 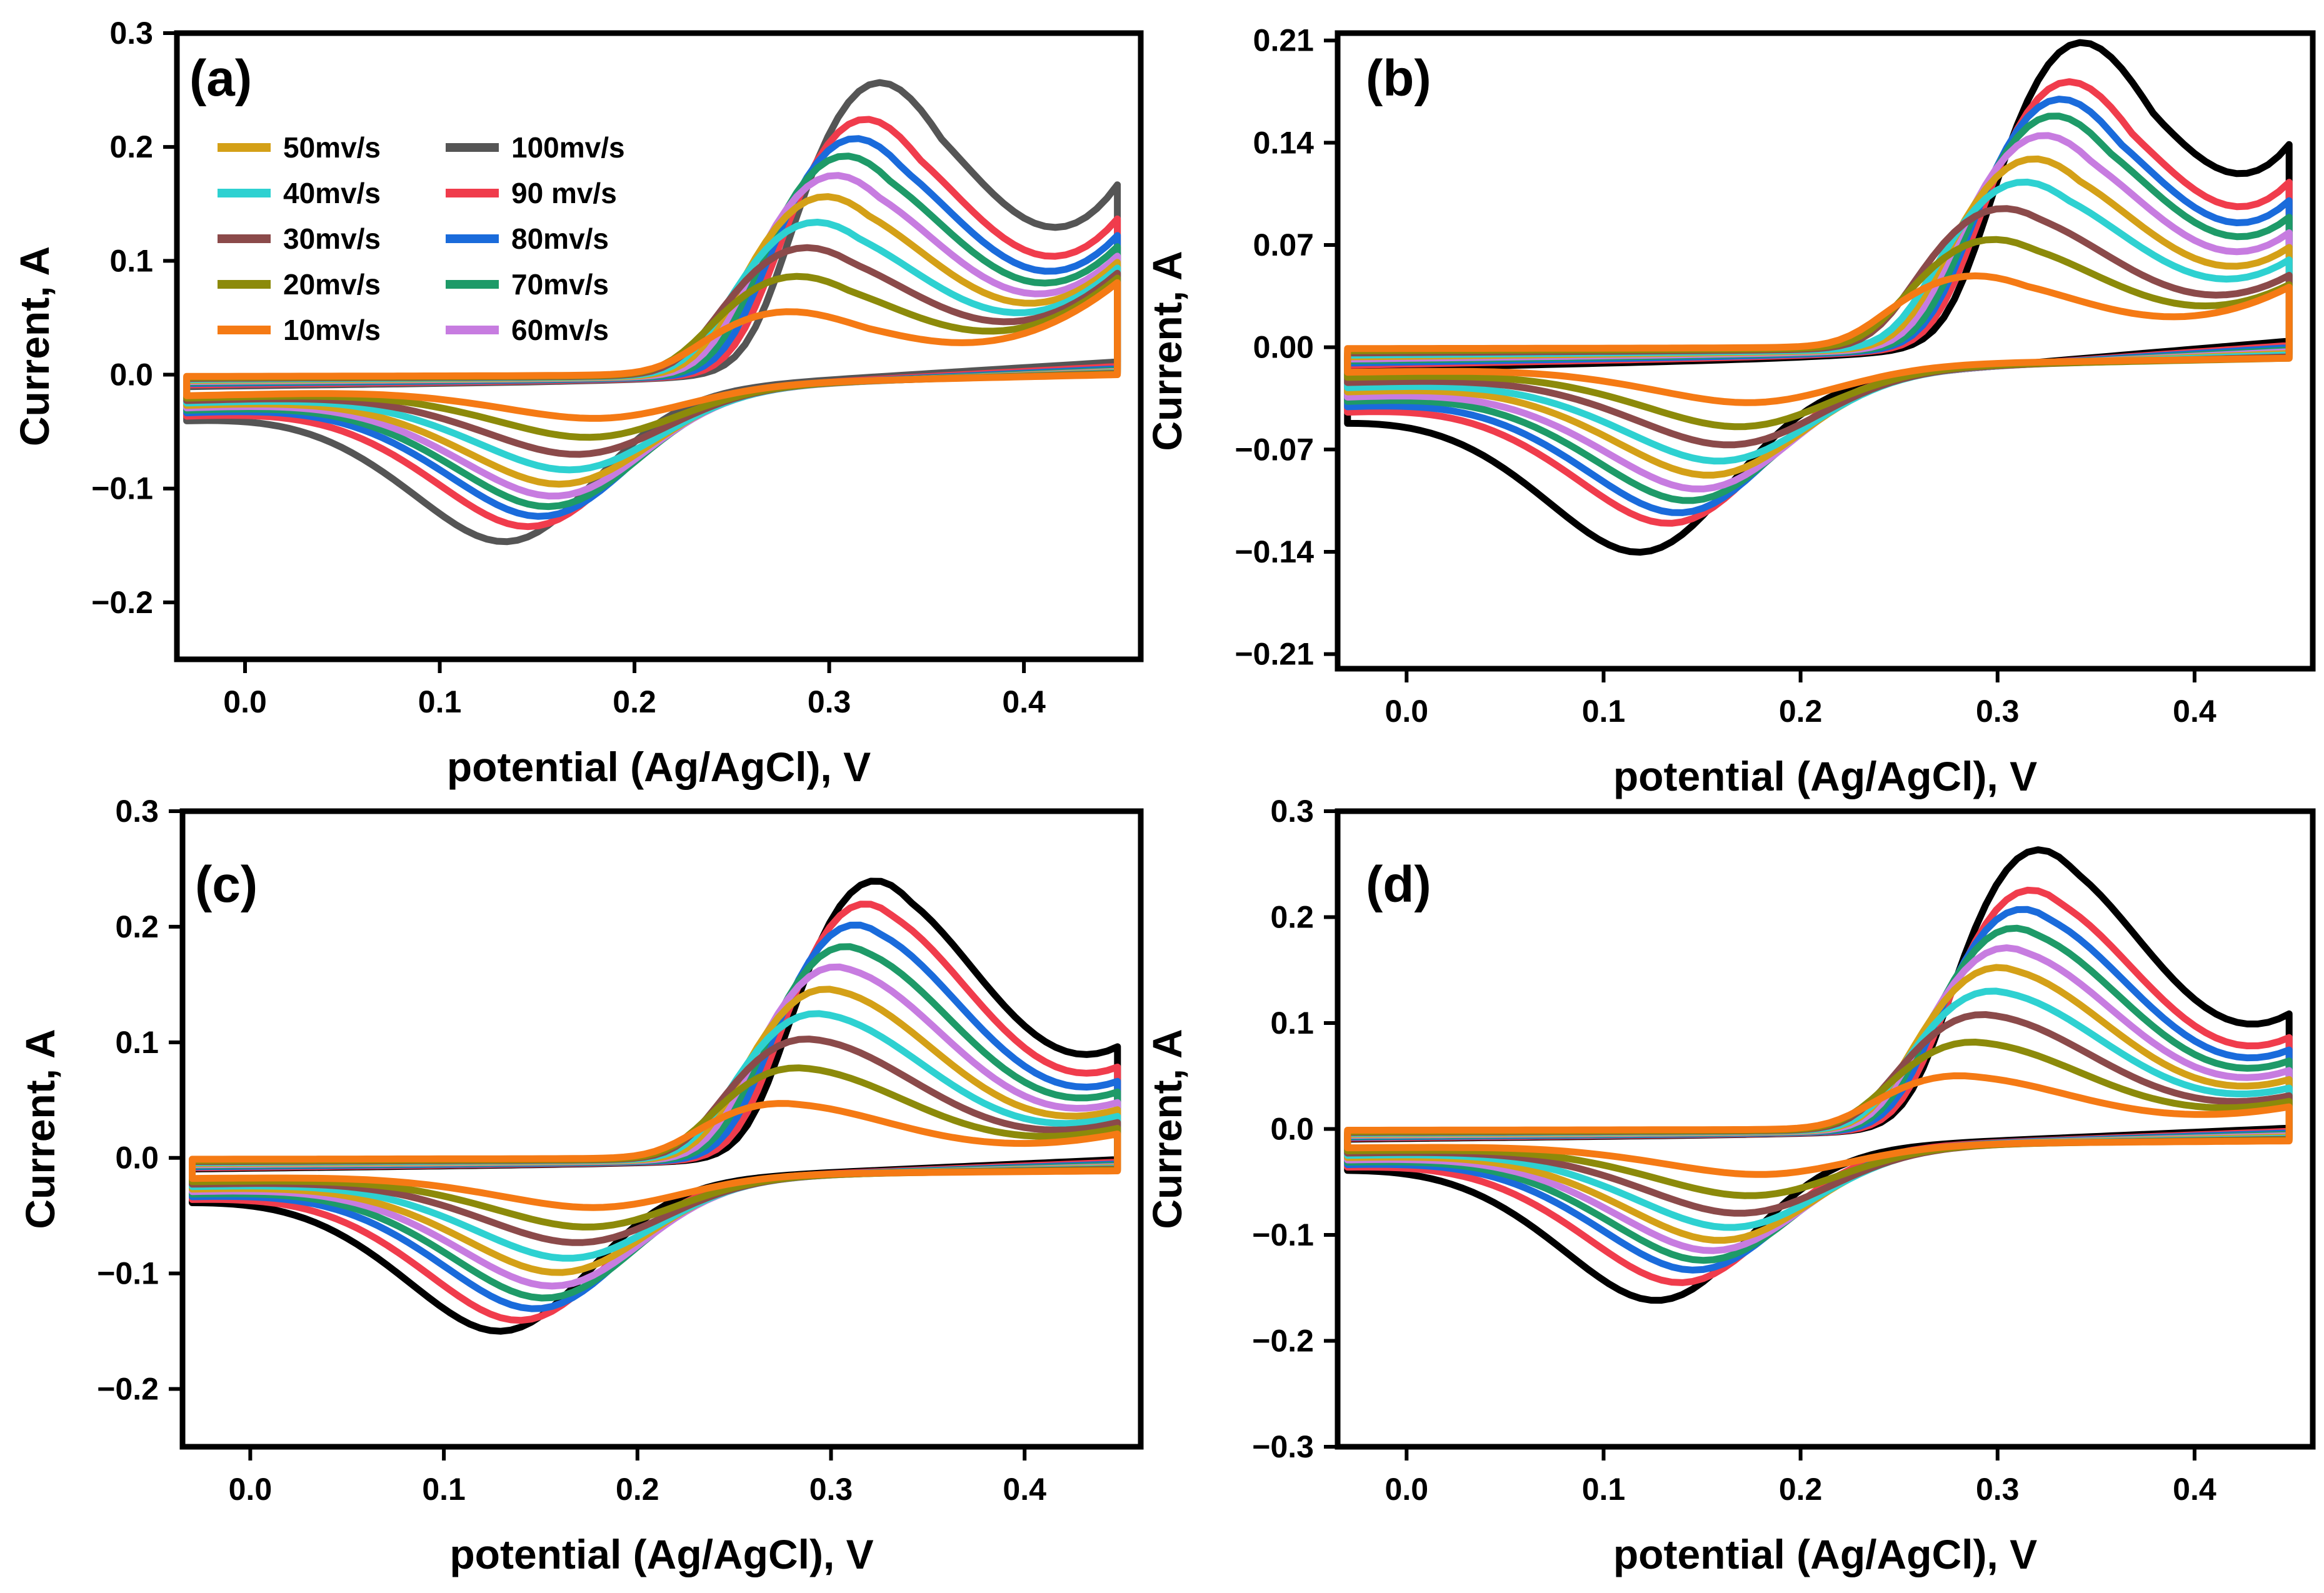 I want to click on y-tick-label: 0.07, so click(x=1283, y=244).